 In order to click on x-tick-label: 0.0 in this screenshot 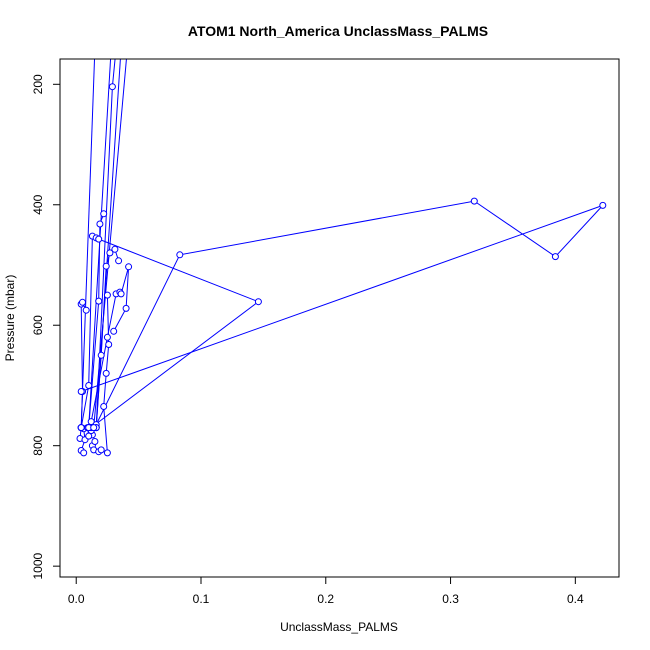, I will do `click(76, 599)`.